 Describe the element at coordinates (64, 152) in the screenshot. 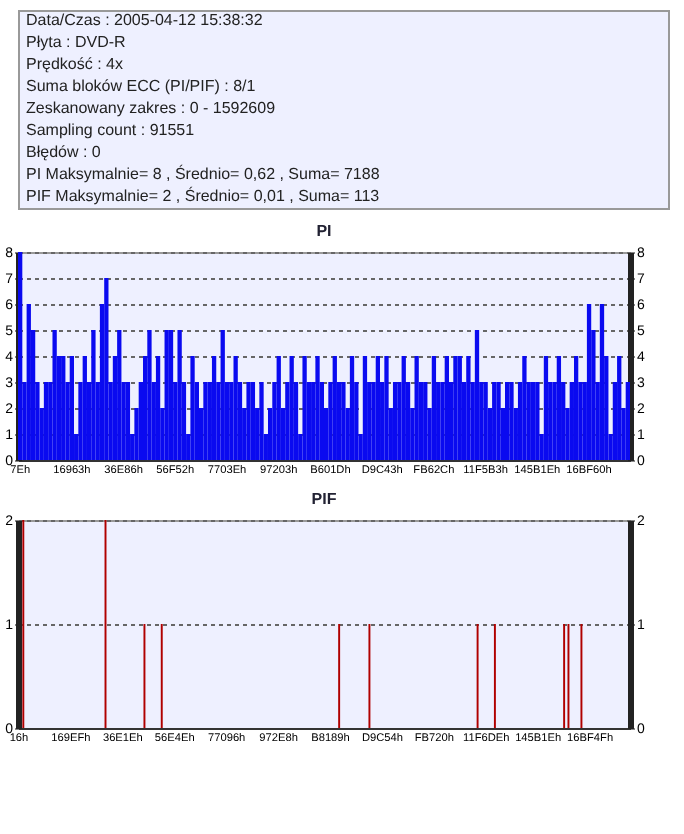

I see `text: Błędów : 0` at that location.